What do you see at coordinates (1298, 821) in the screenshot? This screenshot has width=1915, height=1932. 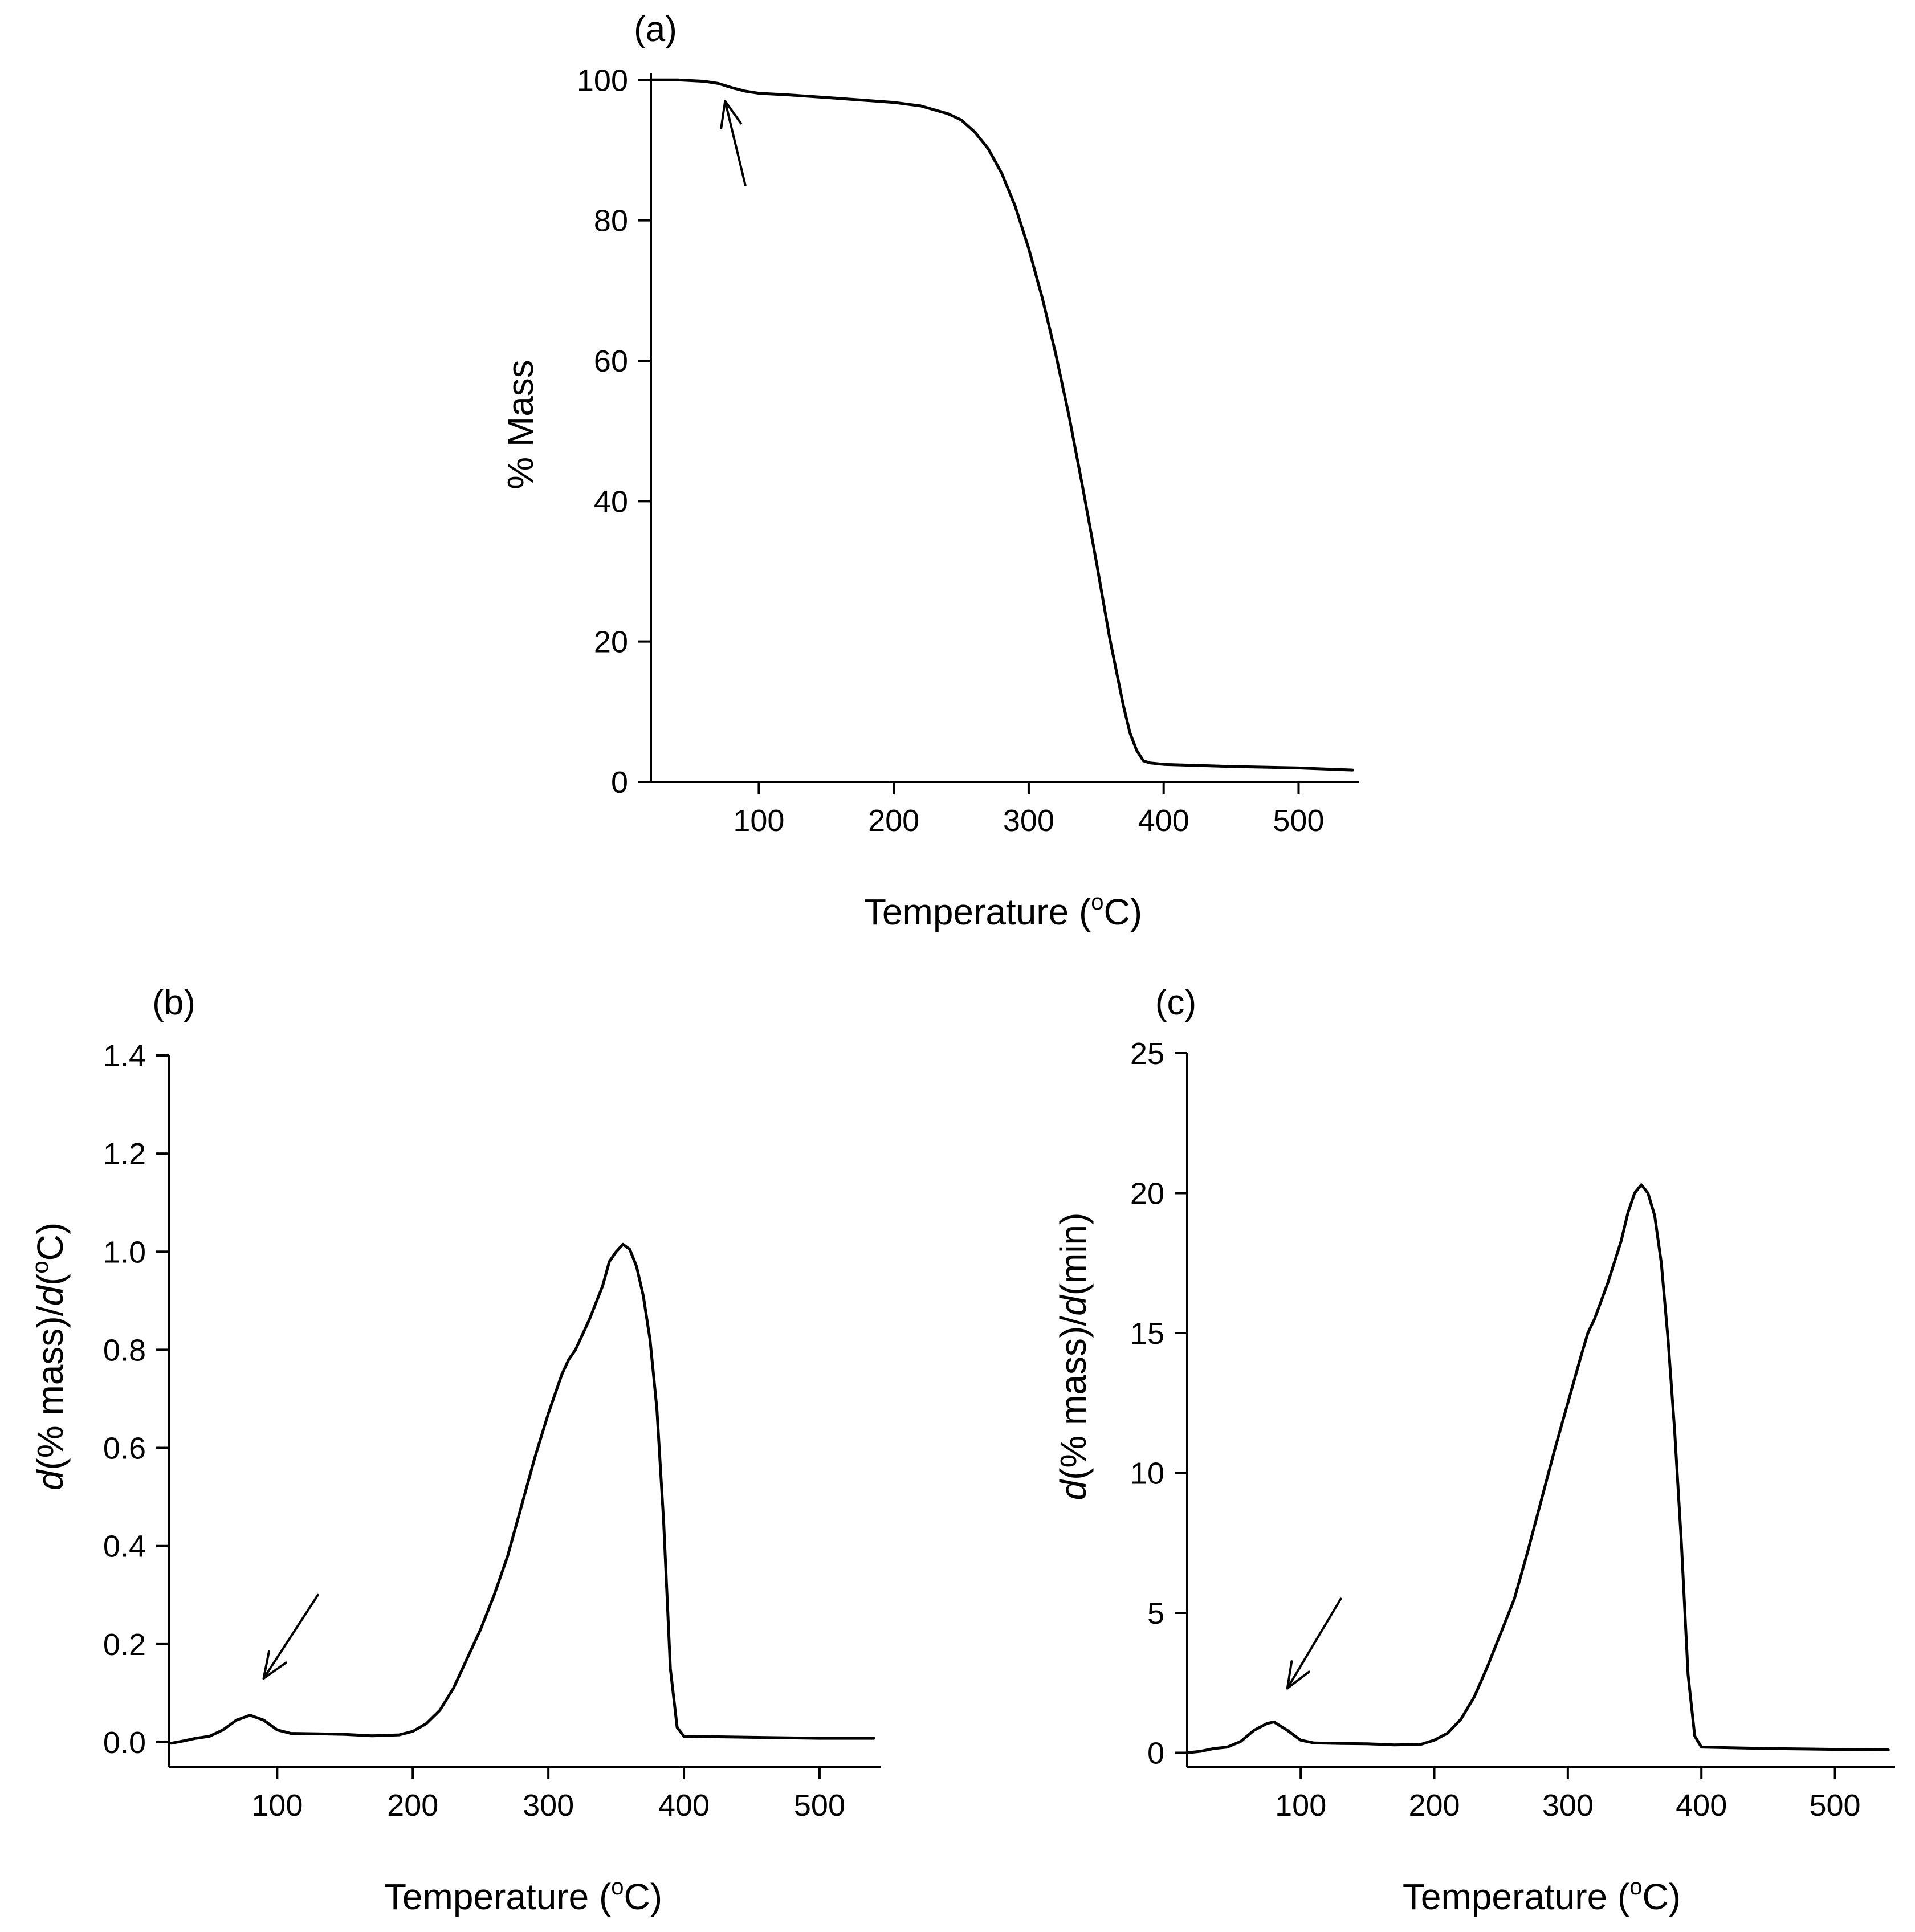 I see `panel-a-x-tick-label: 500` at bounding box center [1298, 821].